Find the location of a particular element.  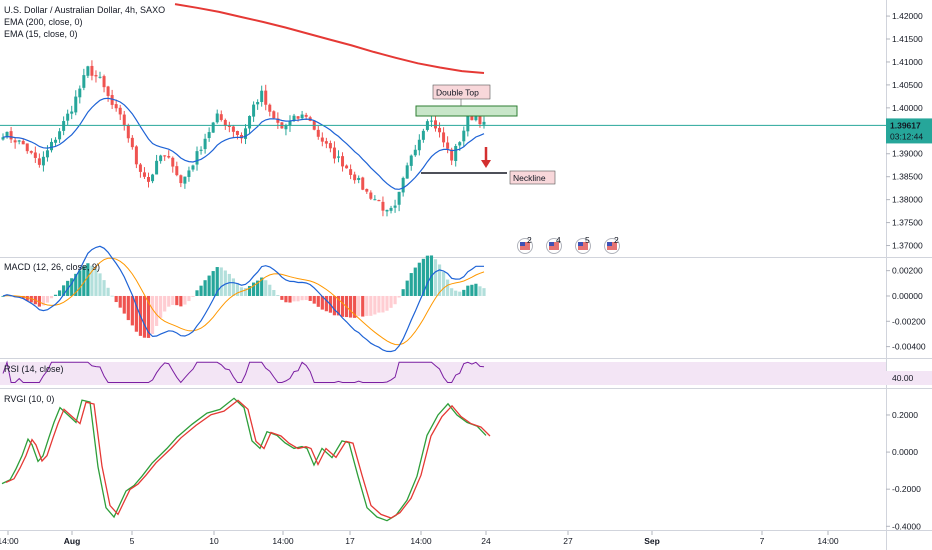

time-tick-label: 7 is located at coordinates (762, 541).